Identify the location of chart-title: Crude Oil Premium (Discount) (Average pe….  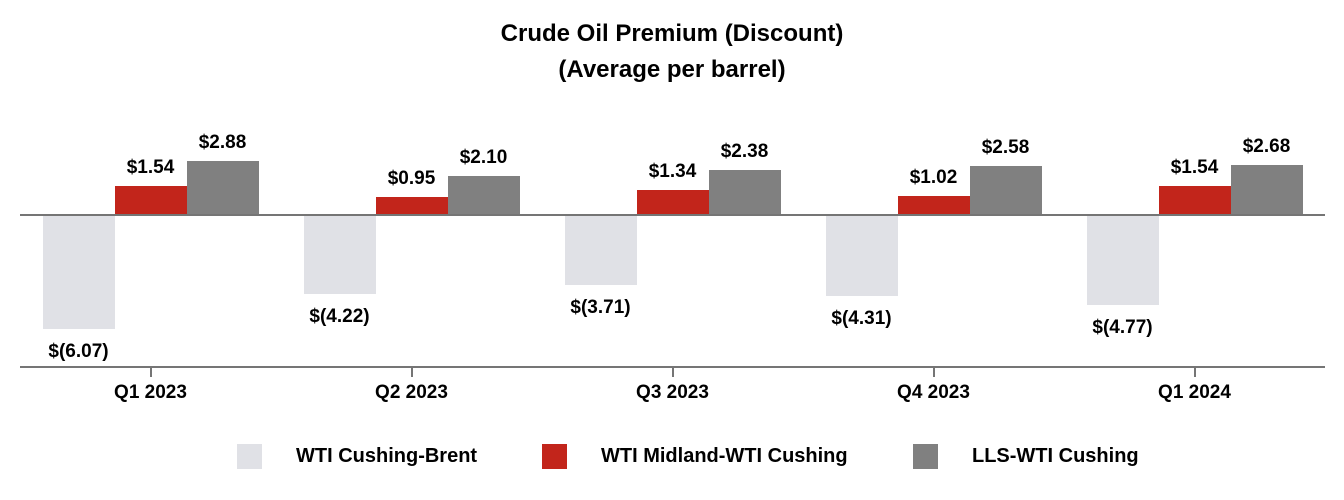
(672, 52).